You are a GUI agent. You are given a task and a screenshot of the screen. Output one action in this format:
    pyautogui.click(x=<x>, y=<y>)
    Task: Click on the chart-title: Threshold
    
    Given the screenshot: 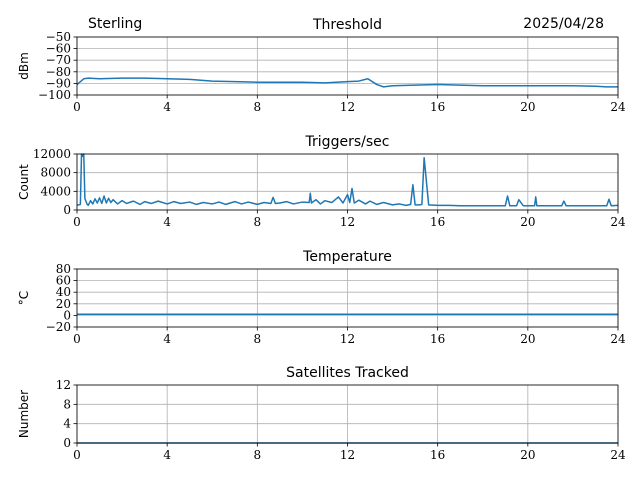 What is the action you would take?
    pyautogui.click(x=347, y=25)
    